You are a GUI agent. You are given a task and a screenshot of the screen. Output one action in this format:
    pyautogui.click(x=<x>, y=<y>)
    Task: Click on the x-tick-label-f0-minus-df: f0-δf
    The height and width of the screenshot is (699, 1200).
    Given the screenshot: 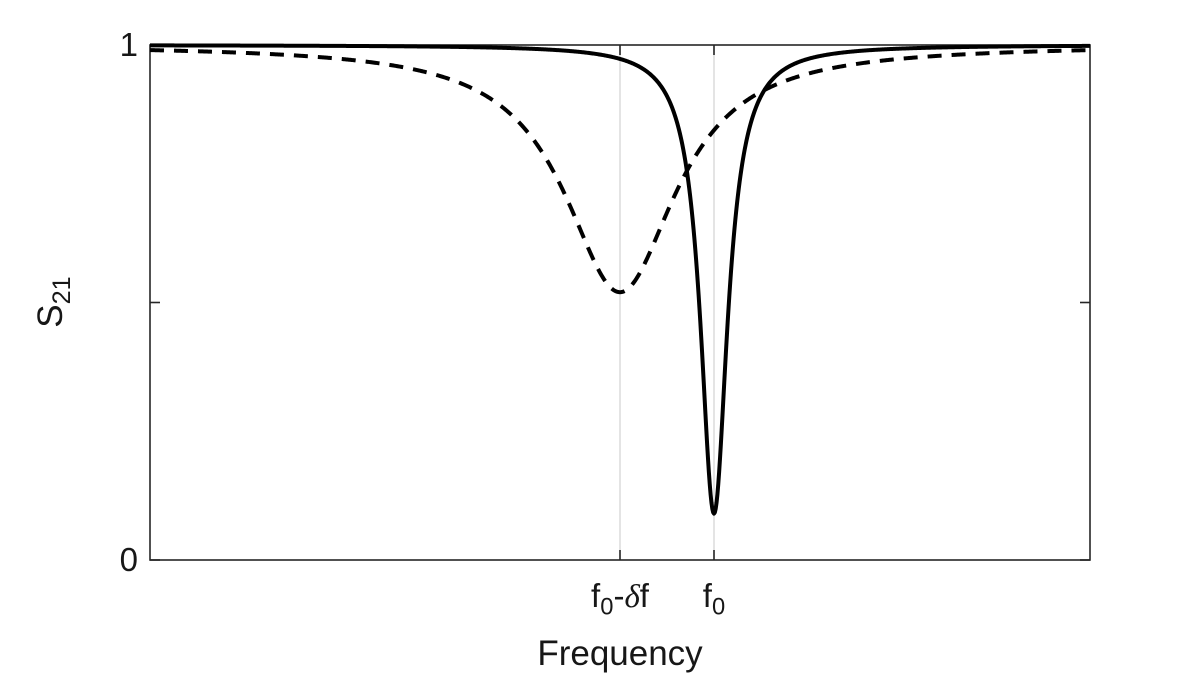 What is the action you would take?
    pyautogui.click(x=620, y=602)
    